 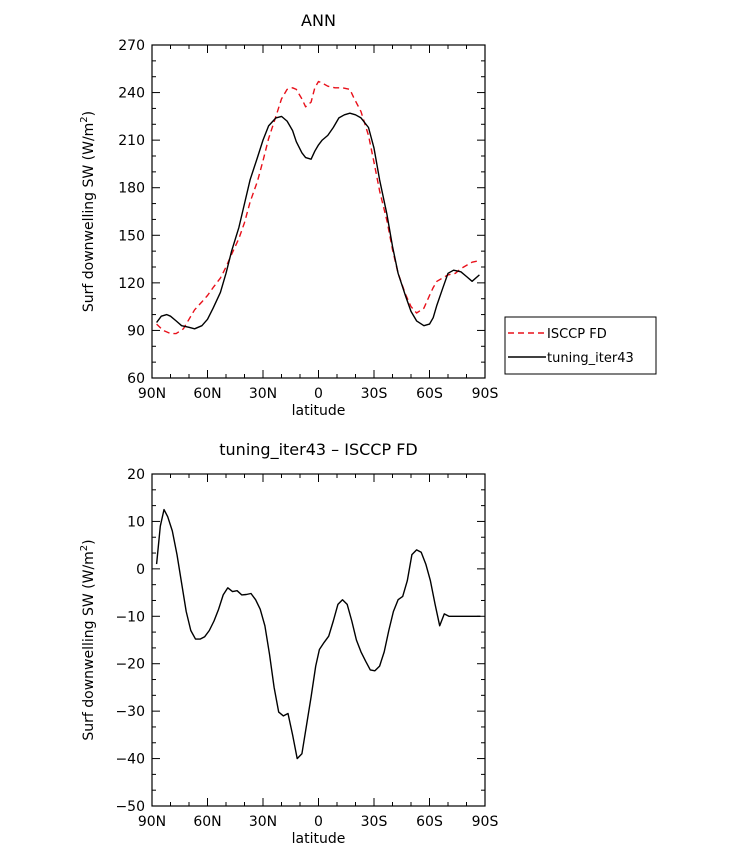 What do you see at coordinates (131, 284) in the screenshot?
I see `y-tick-label: 120` at bounding box center [131, 284].